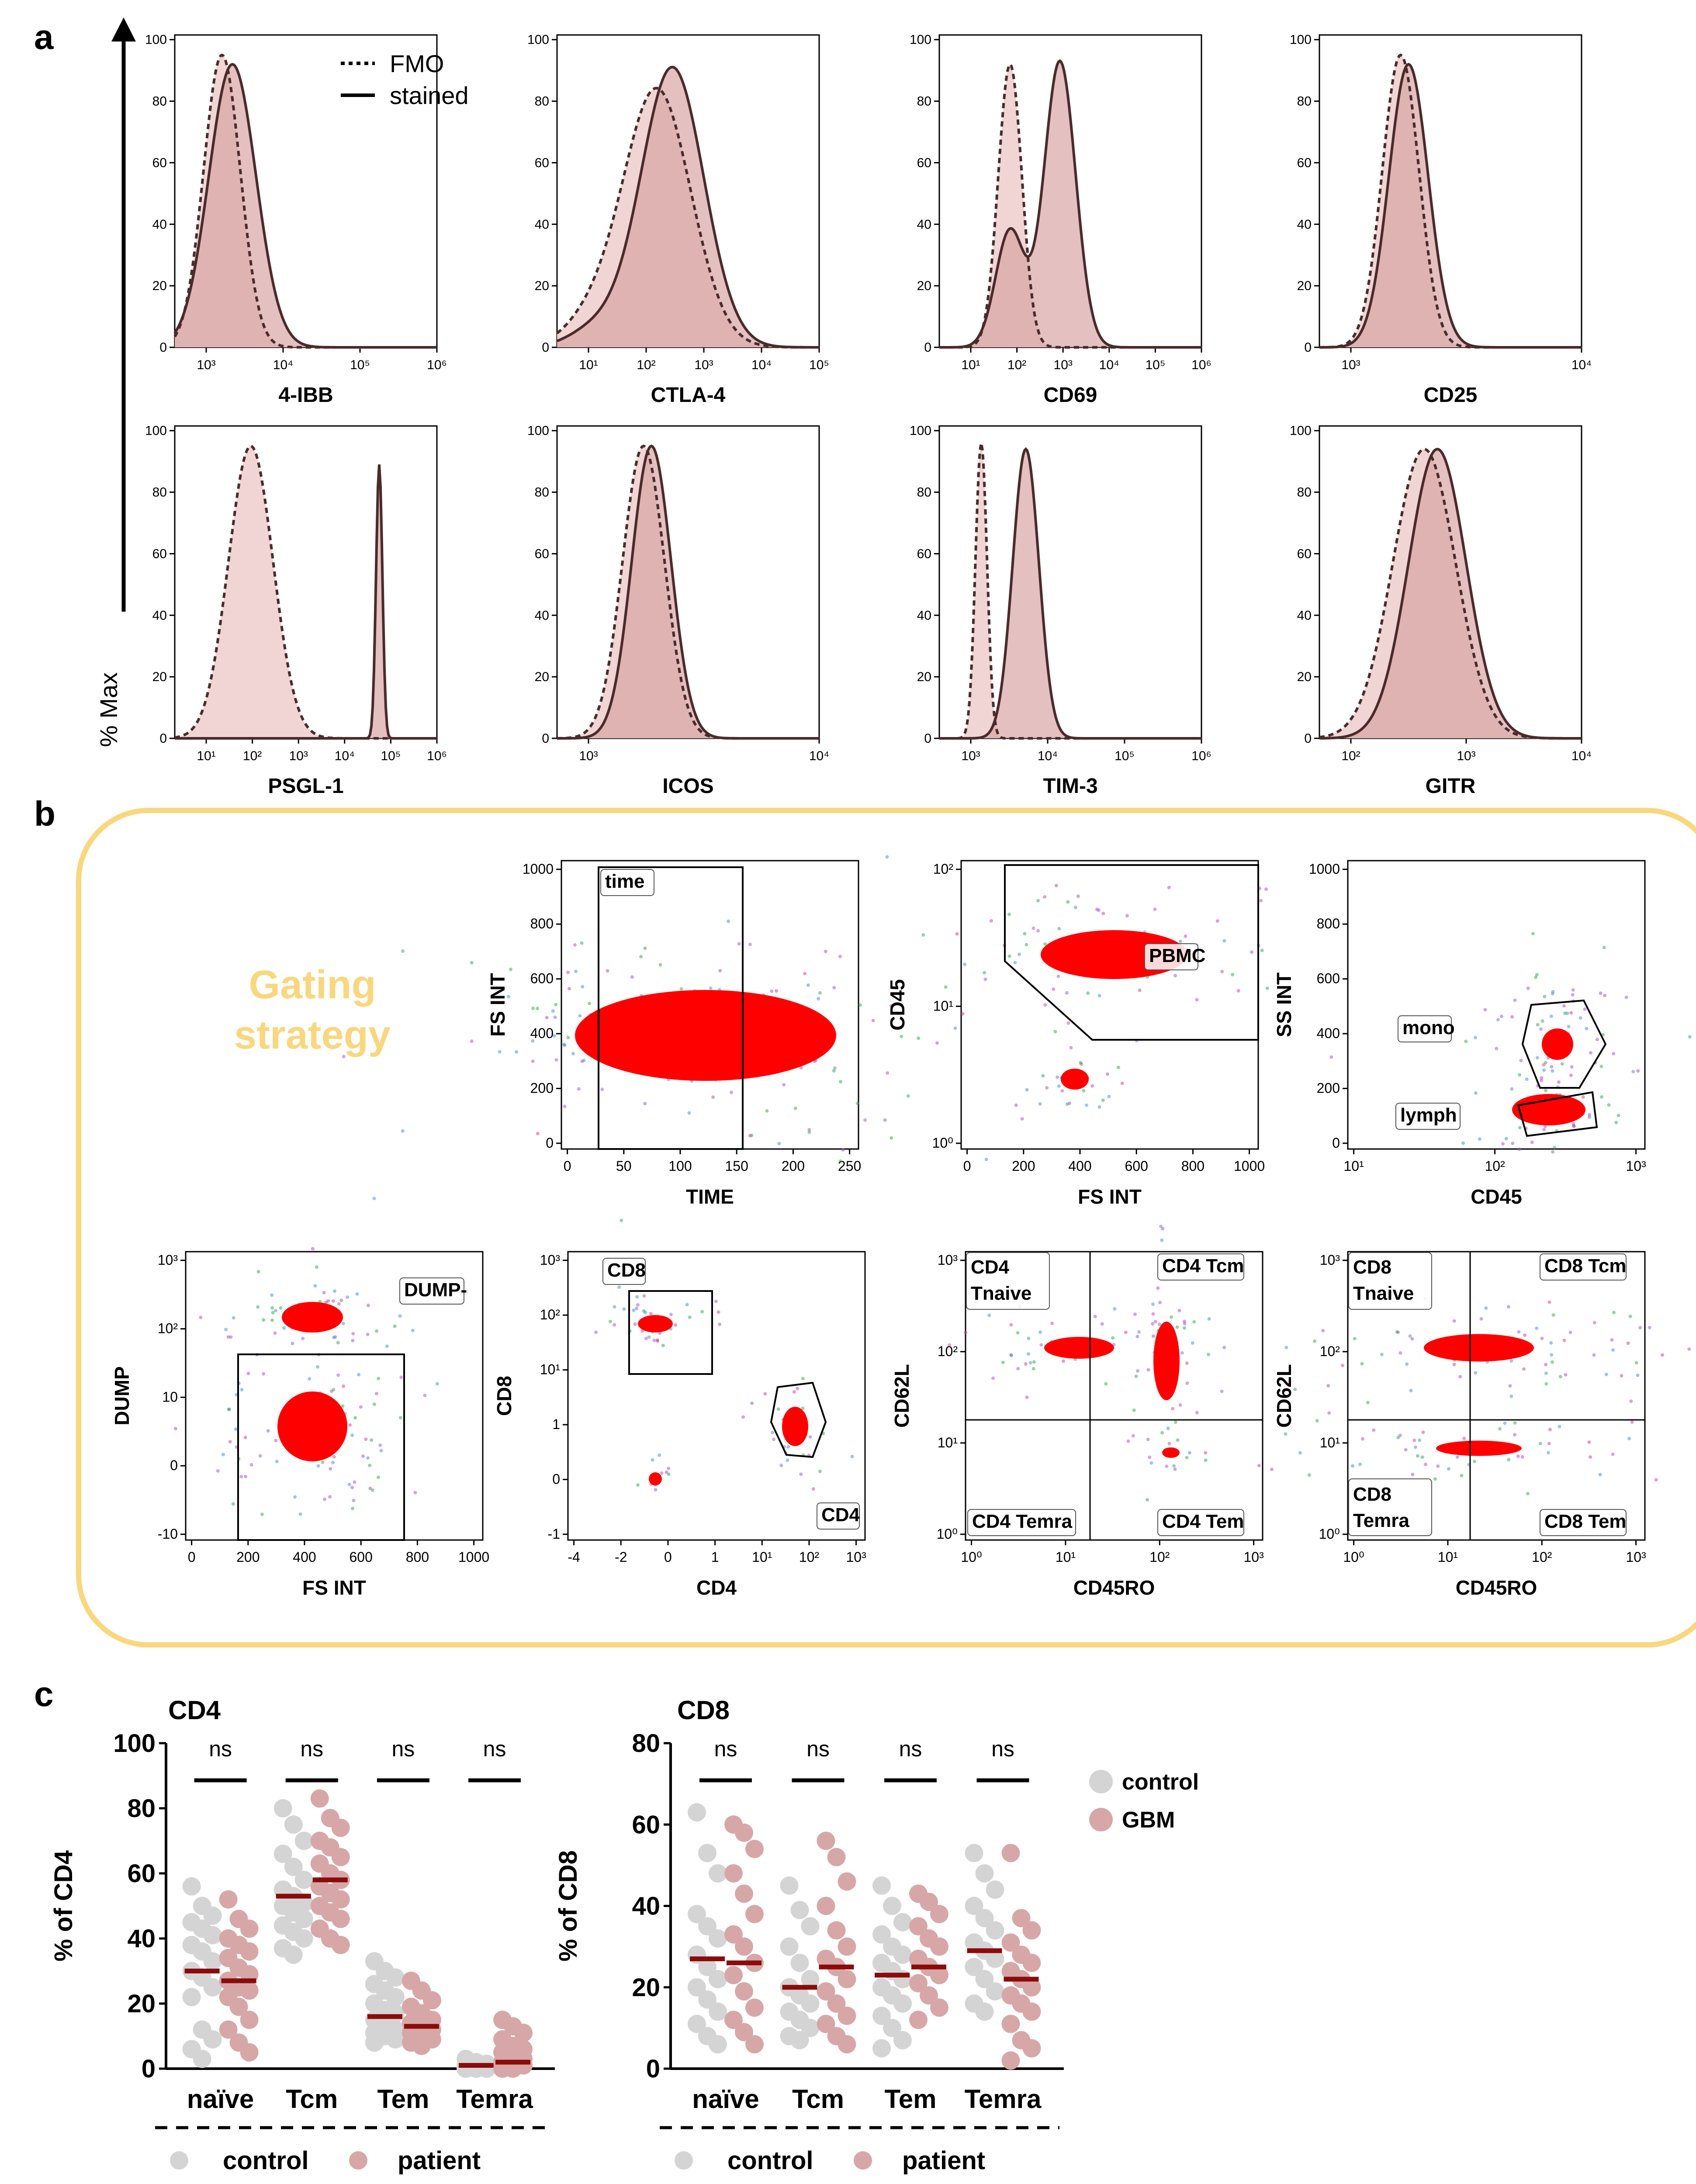 The width and height of the screenshot is (1696, 2184). What do you see at coordinates (334, 1587) in the screenshot?
I see `x-axis-label: FS INT` at bounding box center [334, 1587].